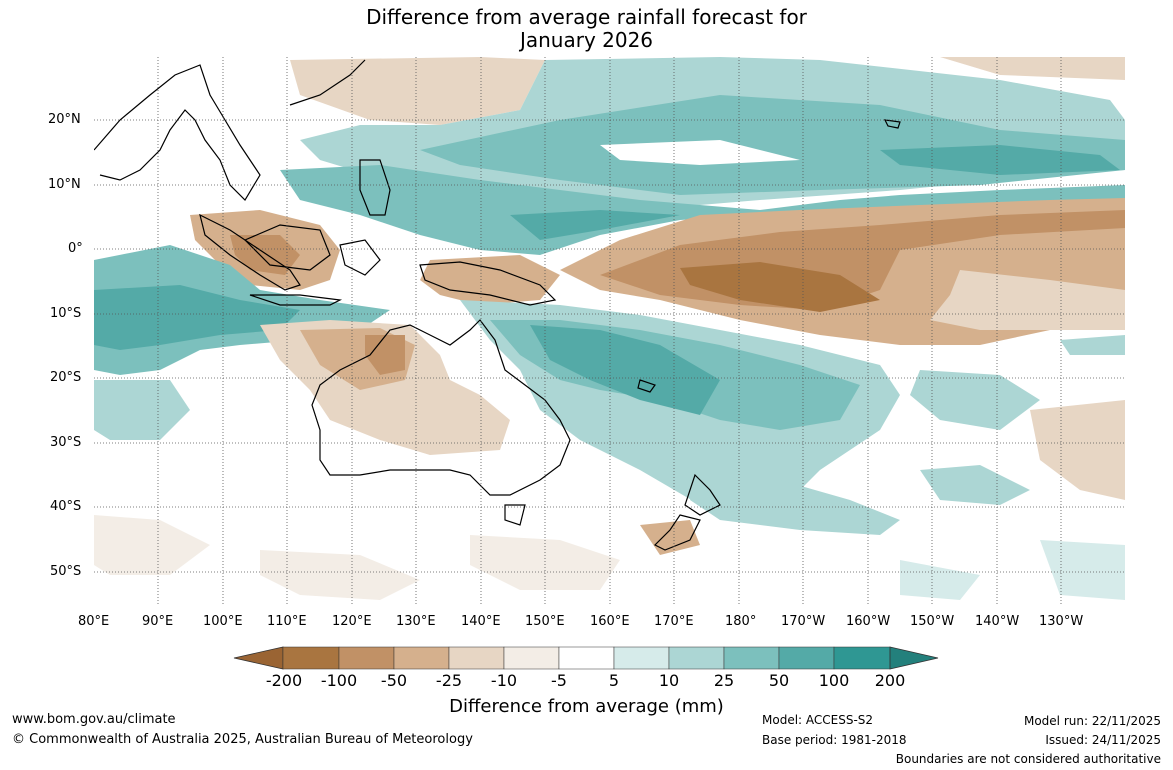 The height and width of the screenshot is (770, 1173). Describe the element at coordinates (1077, 450) in the screenshot. I see `anomaly-dry-southeast` at that location.